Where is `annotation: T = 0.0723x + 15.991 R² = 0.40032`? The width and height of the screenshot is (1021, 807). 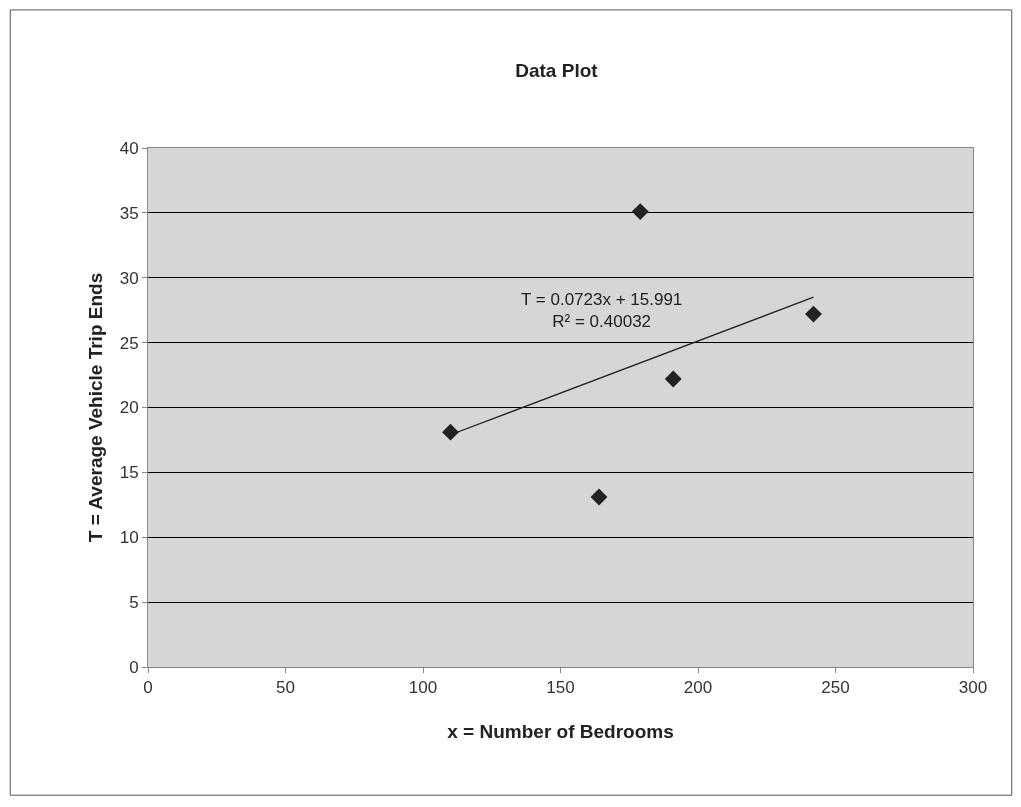
annotation: T = 0.0723x + 15.991 R² = 0.40032 is located at coordinates (602, 311).